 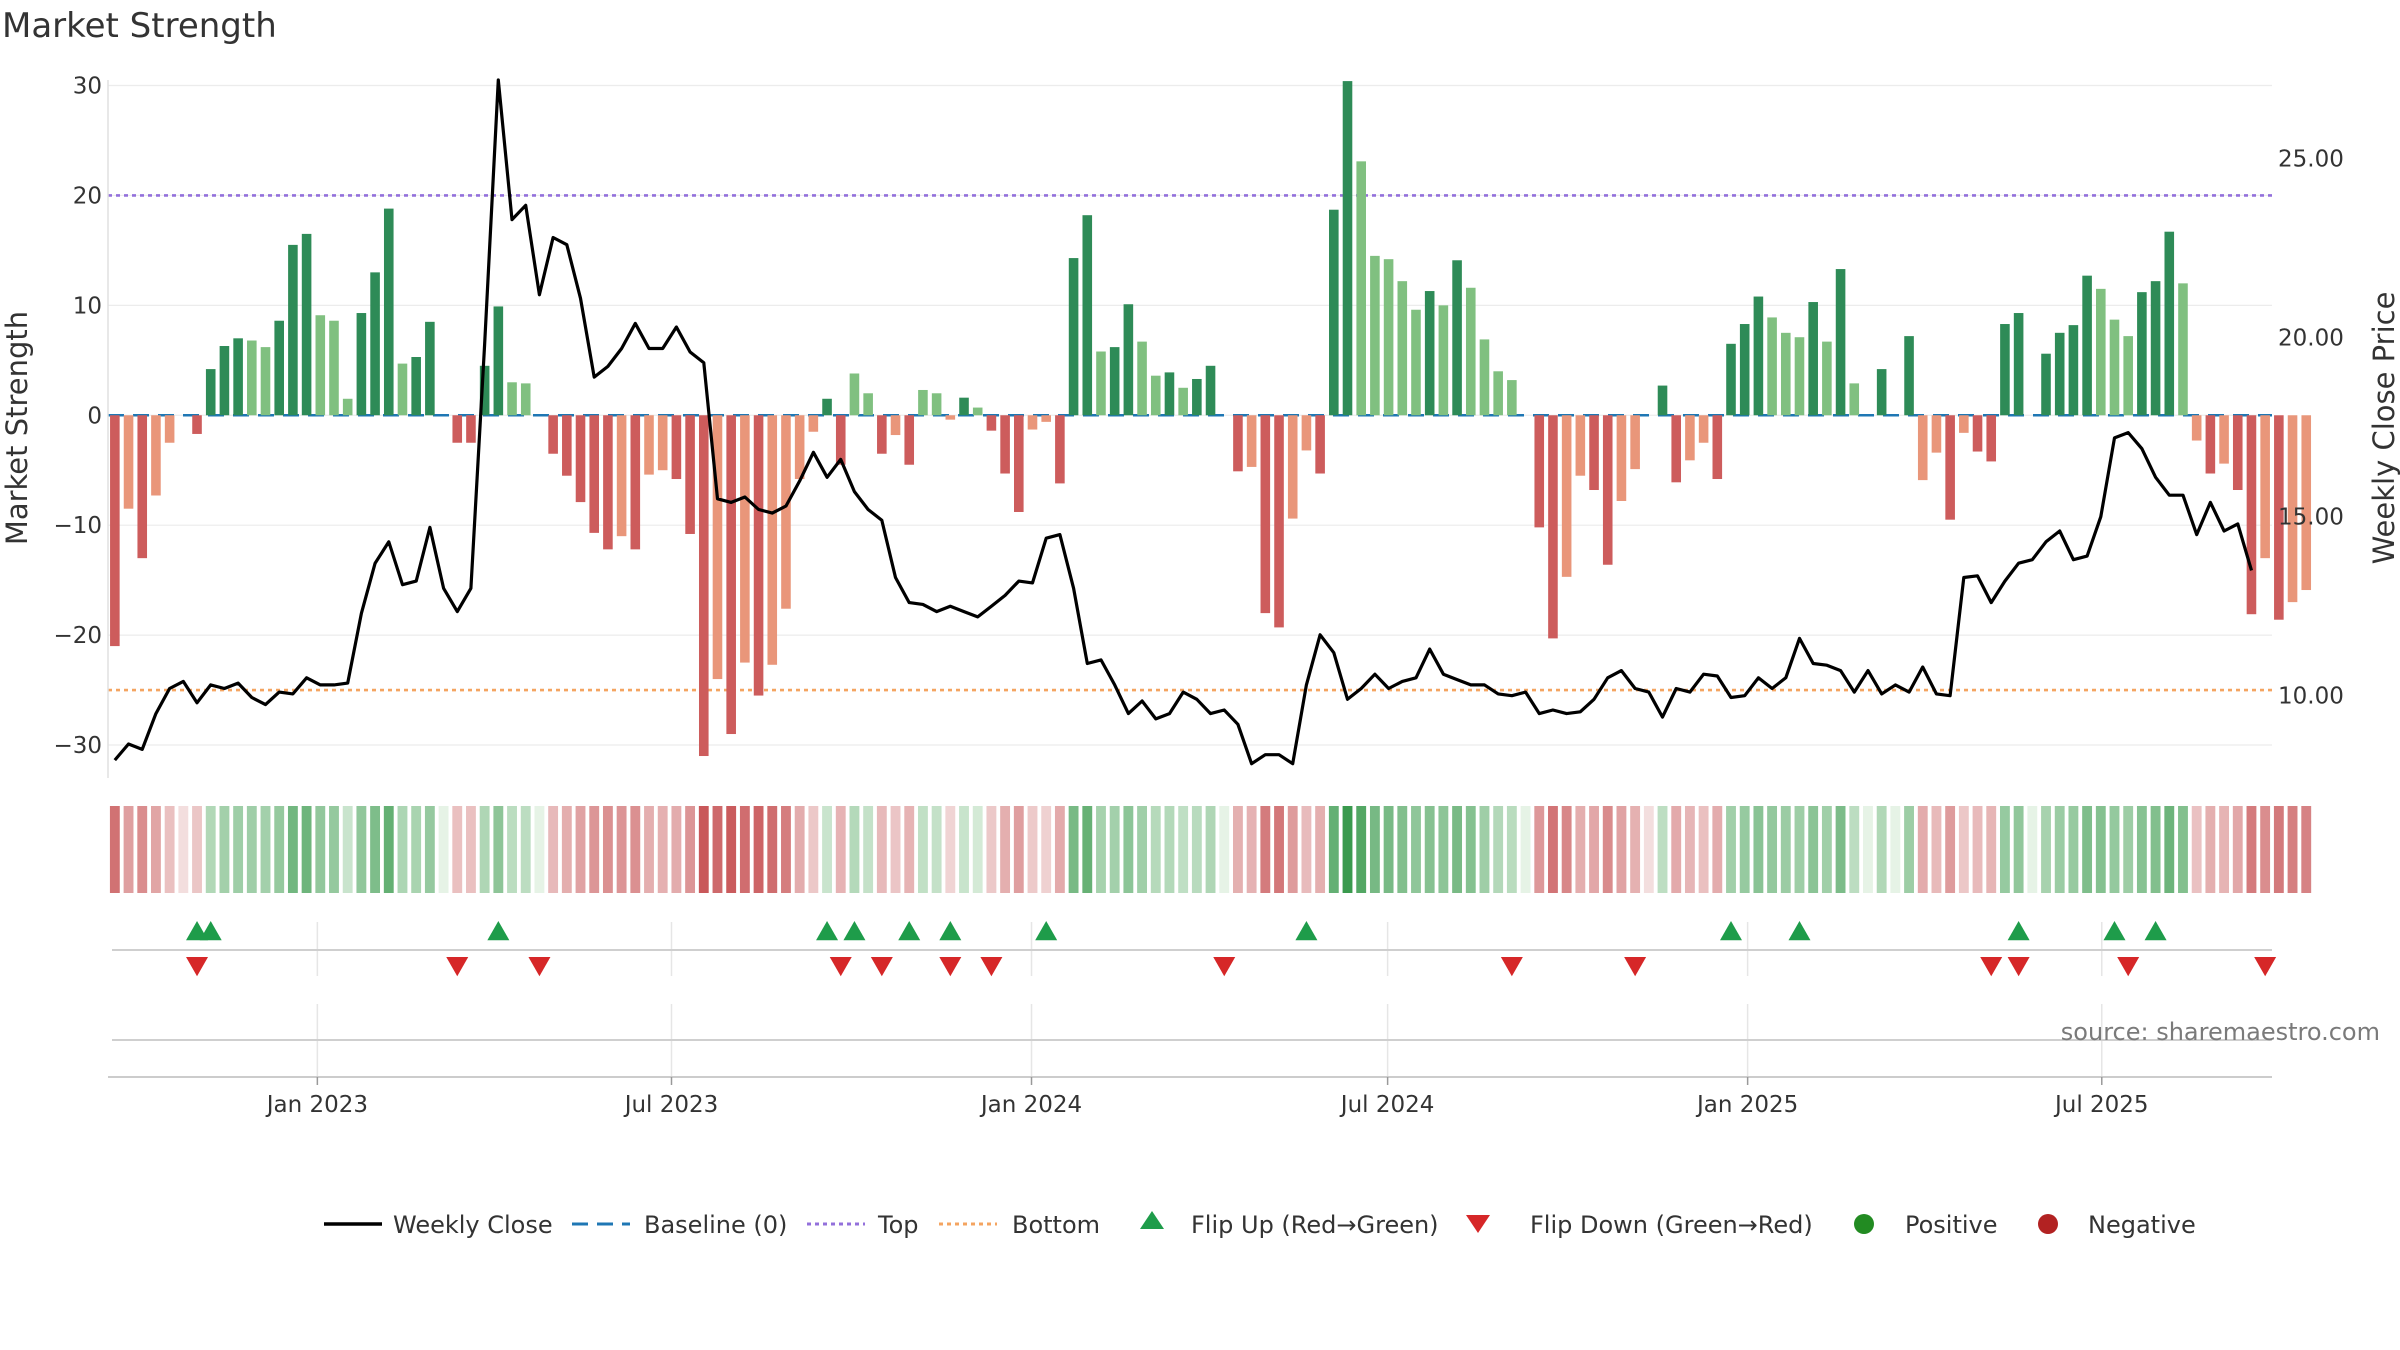 What do you see at coordinates (1864, 1224) in the screenshot?
I see `legend-positive-marker` at bounding box center [1864, 1224].